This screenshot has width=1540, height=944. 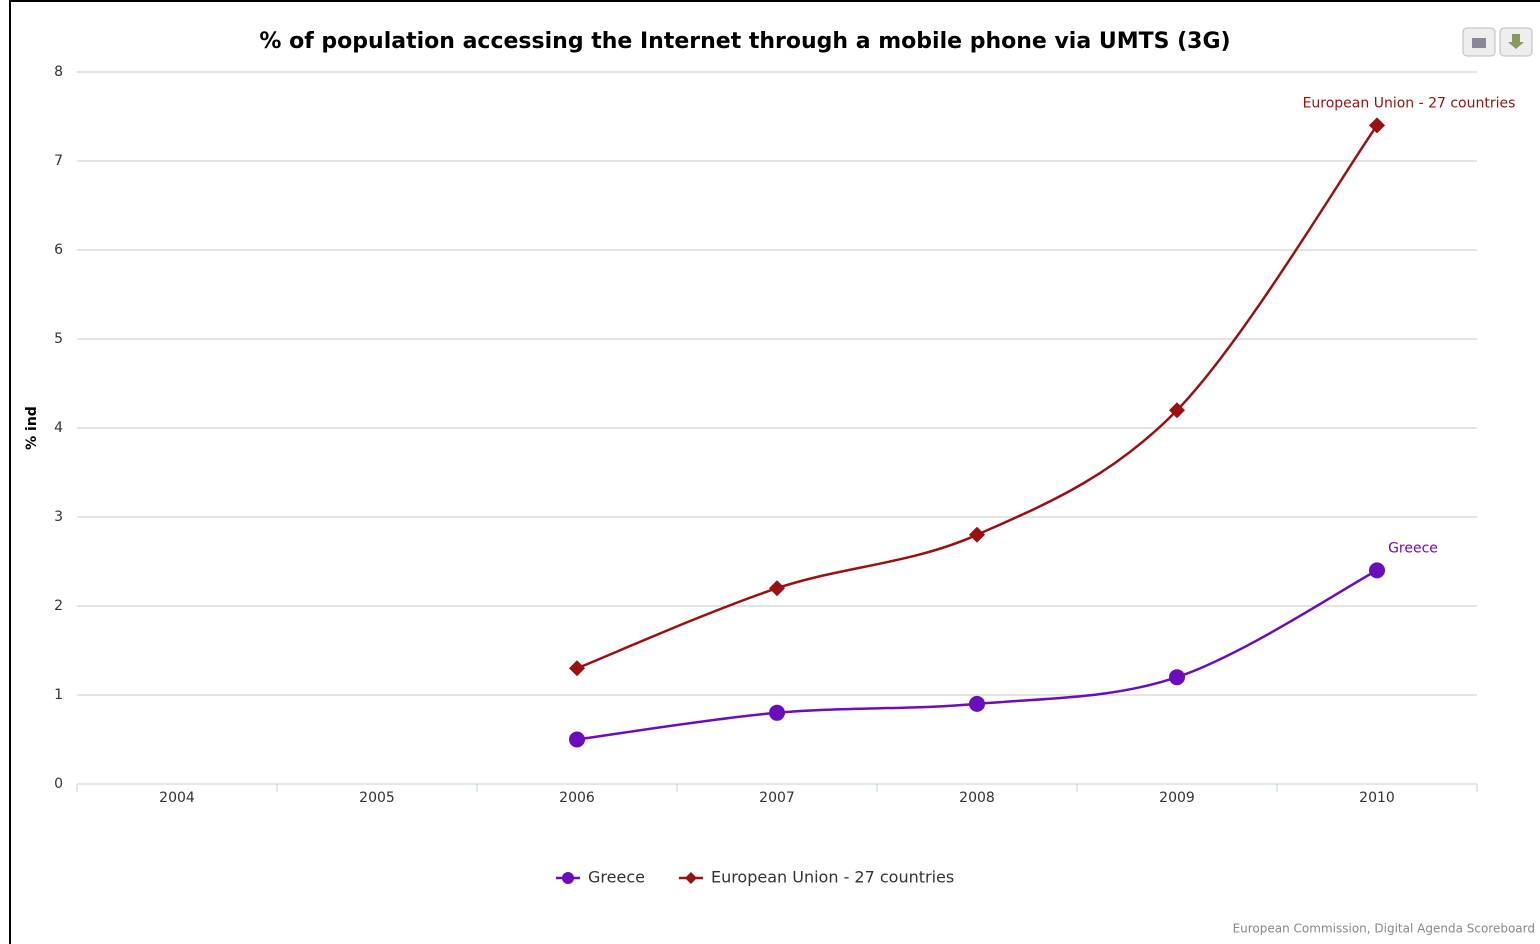 I want to click on export-buttons, so click(x=1497, y=42).